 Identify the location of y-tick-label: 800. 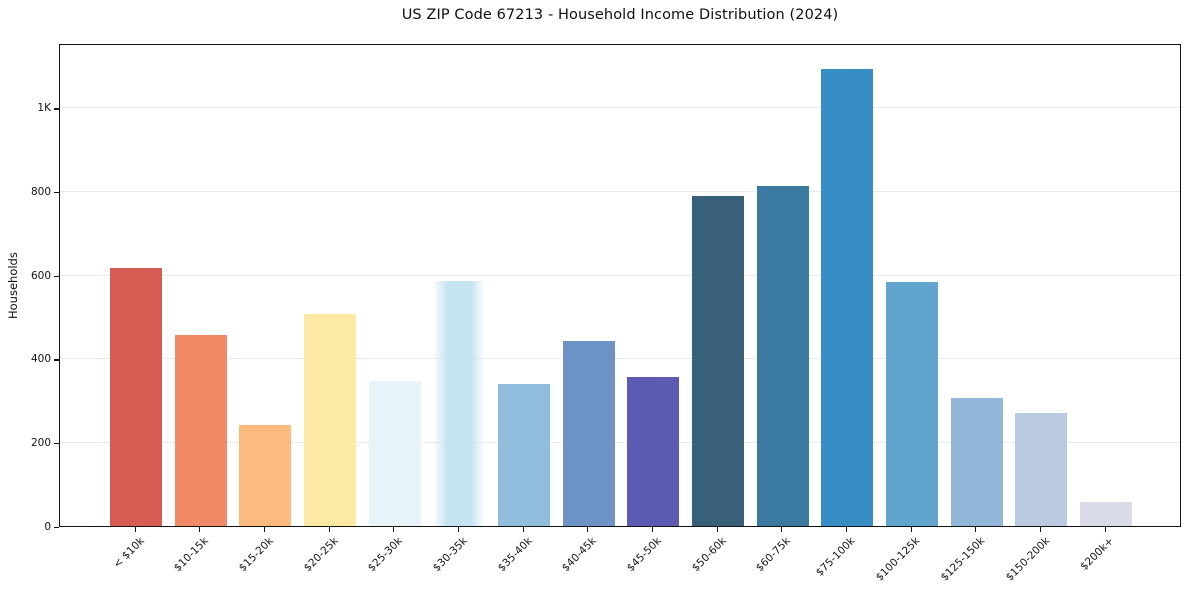
(40, 191).